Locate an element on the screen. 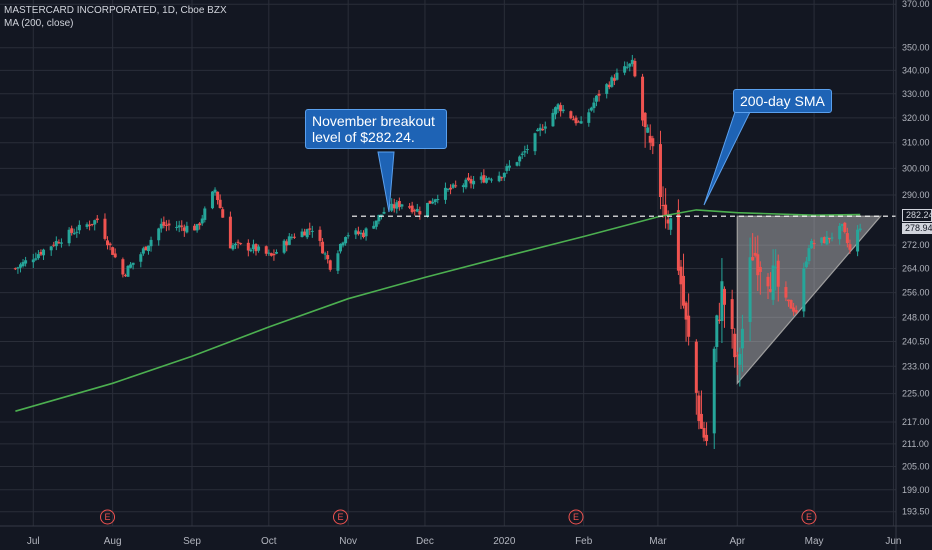 This screenshot has height=550, width=932. y-tick-label: 240.50 is located at coordinates (916, 341).